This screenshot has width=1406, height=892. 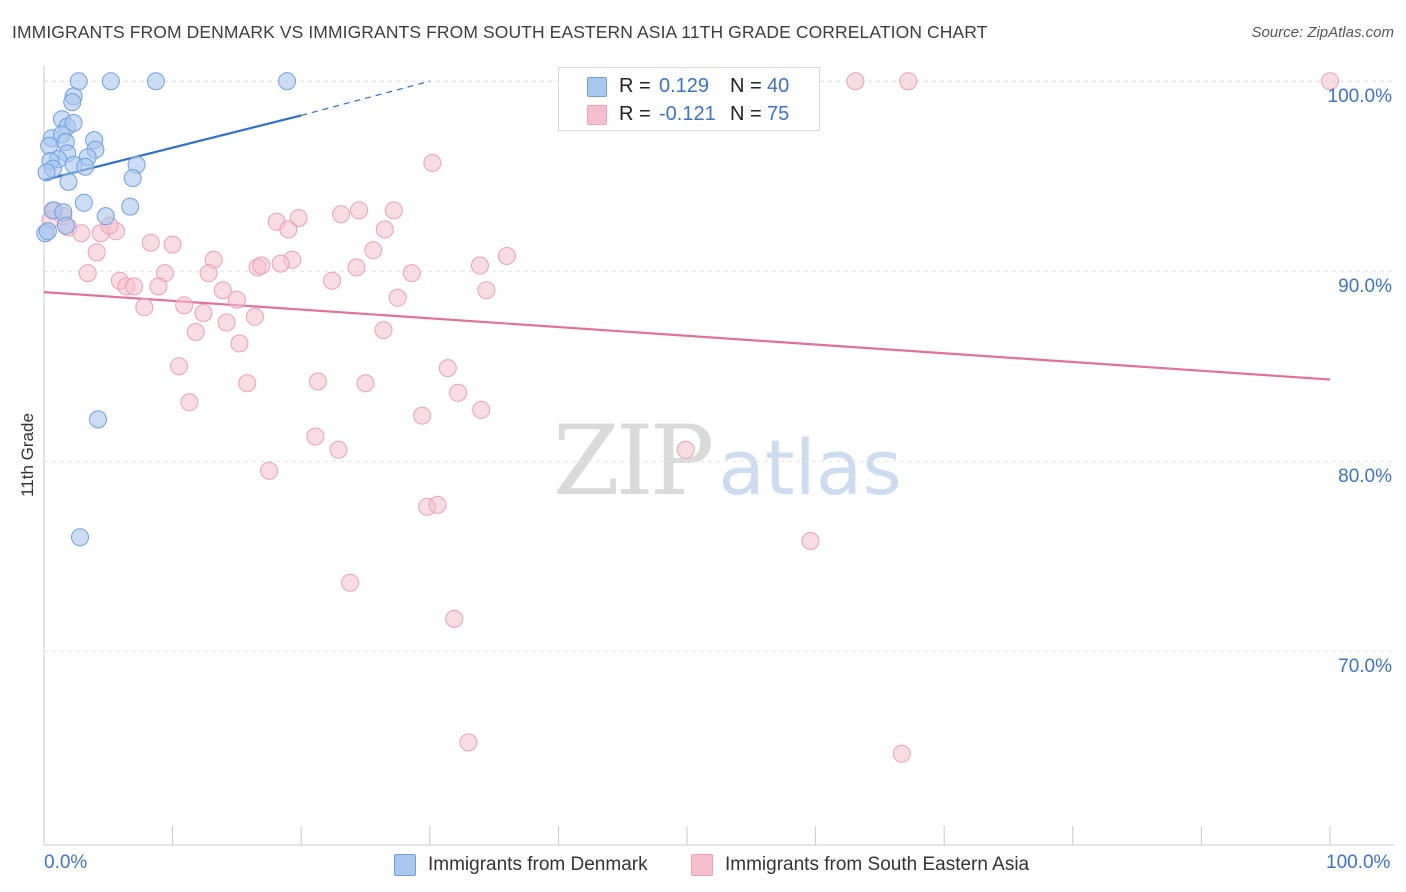 I want to click on y-tick-label: 100.0%, so click(x=1359, y=97).